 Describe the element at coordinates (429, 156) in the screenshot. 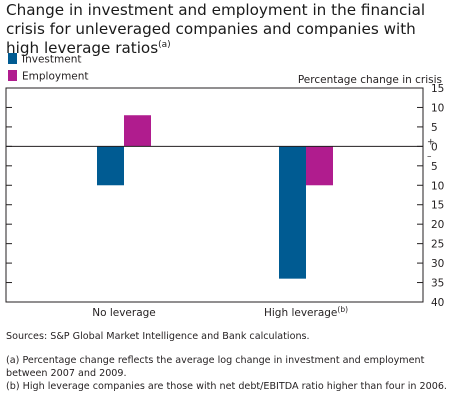

I see `y-minus-sign: –` at that location.